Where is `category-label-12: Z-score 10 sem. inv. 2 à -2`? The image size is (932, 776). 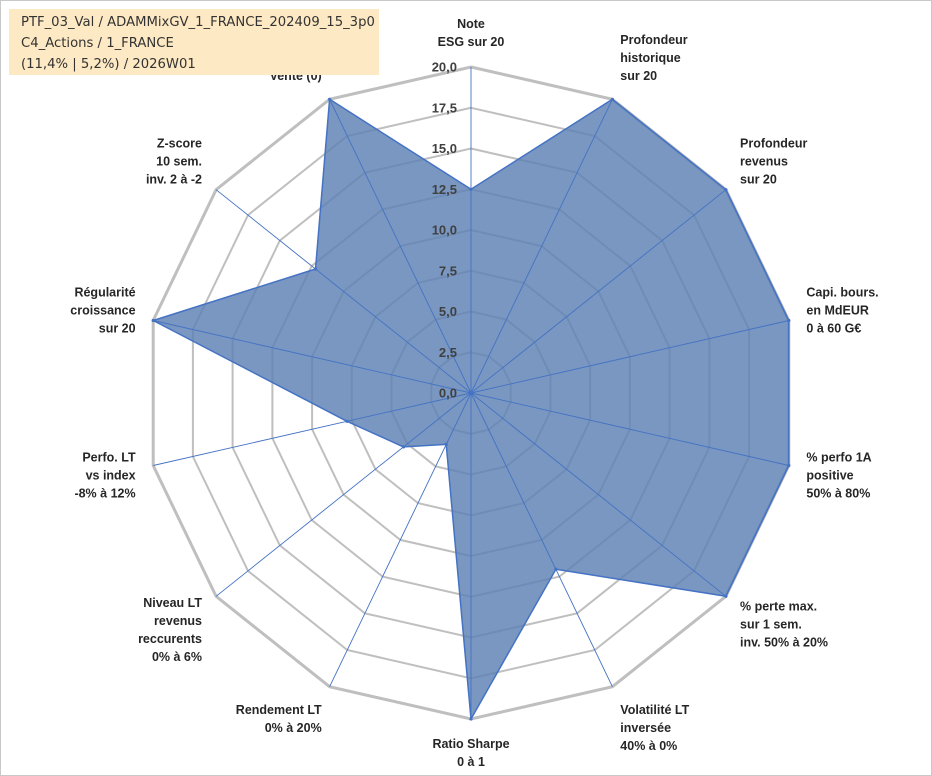 category-label-12: Z-score 10 sem. inv. 2 à -2 is located at coordinates (174, 162).